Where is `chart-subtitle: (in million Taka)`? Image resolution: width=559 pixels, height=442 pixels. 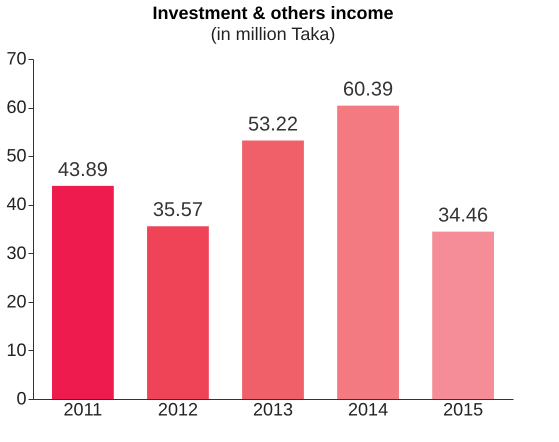 chart-subtitle: (in million Taka) is located at coordinates (273, 34).